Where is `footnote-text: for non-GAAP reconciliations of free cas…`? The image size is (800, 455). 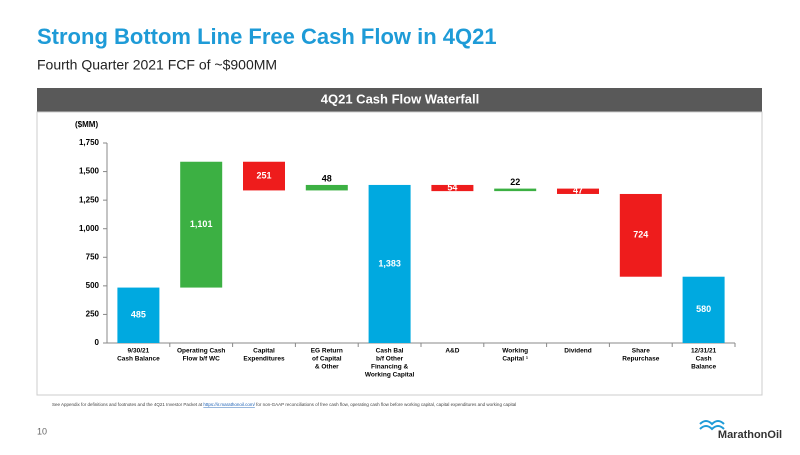
footnote-text: for non-GAAP reconciliations of free cas… is located at coordinates (385, 404).